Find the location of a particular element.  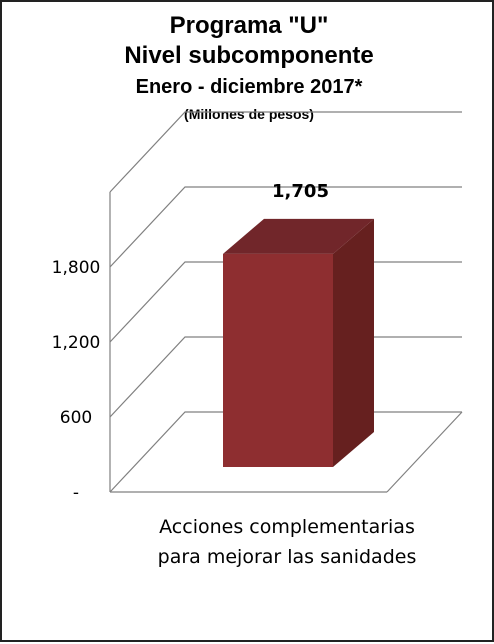

y-tick-label: - is located at coordinates (76, 493).